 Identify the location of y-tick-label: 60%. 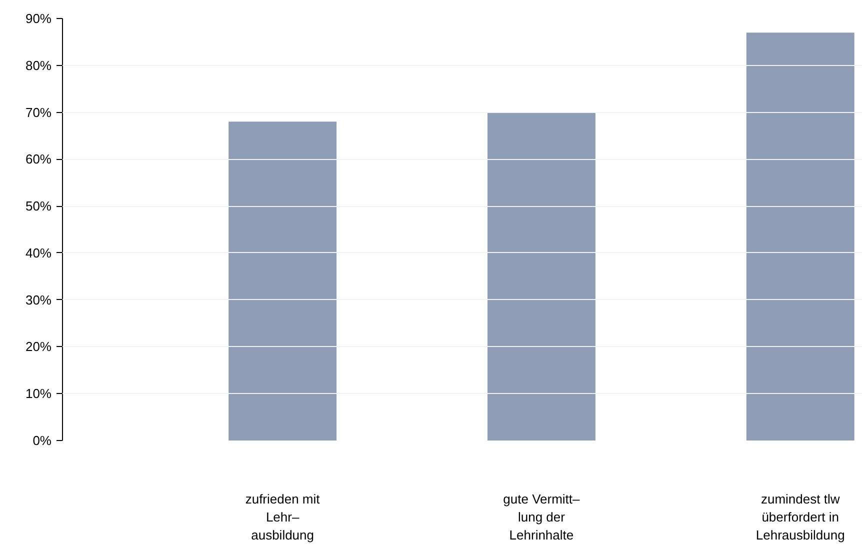
(38, 159).